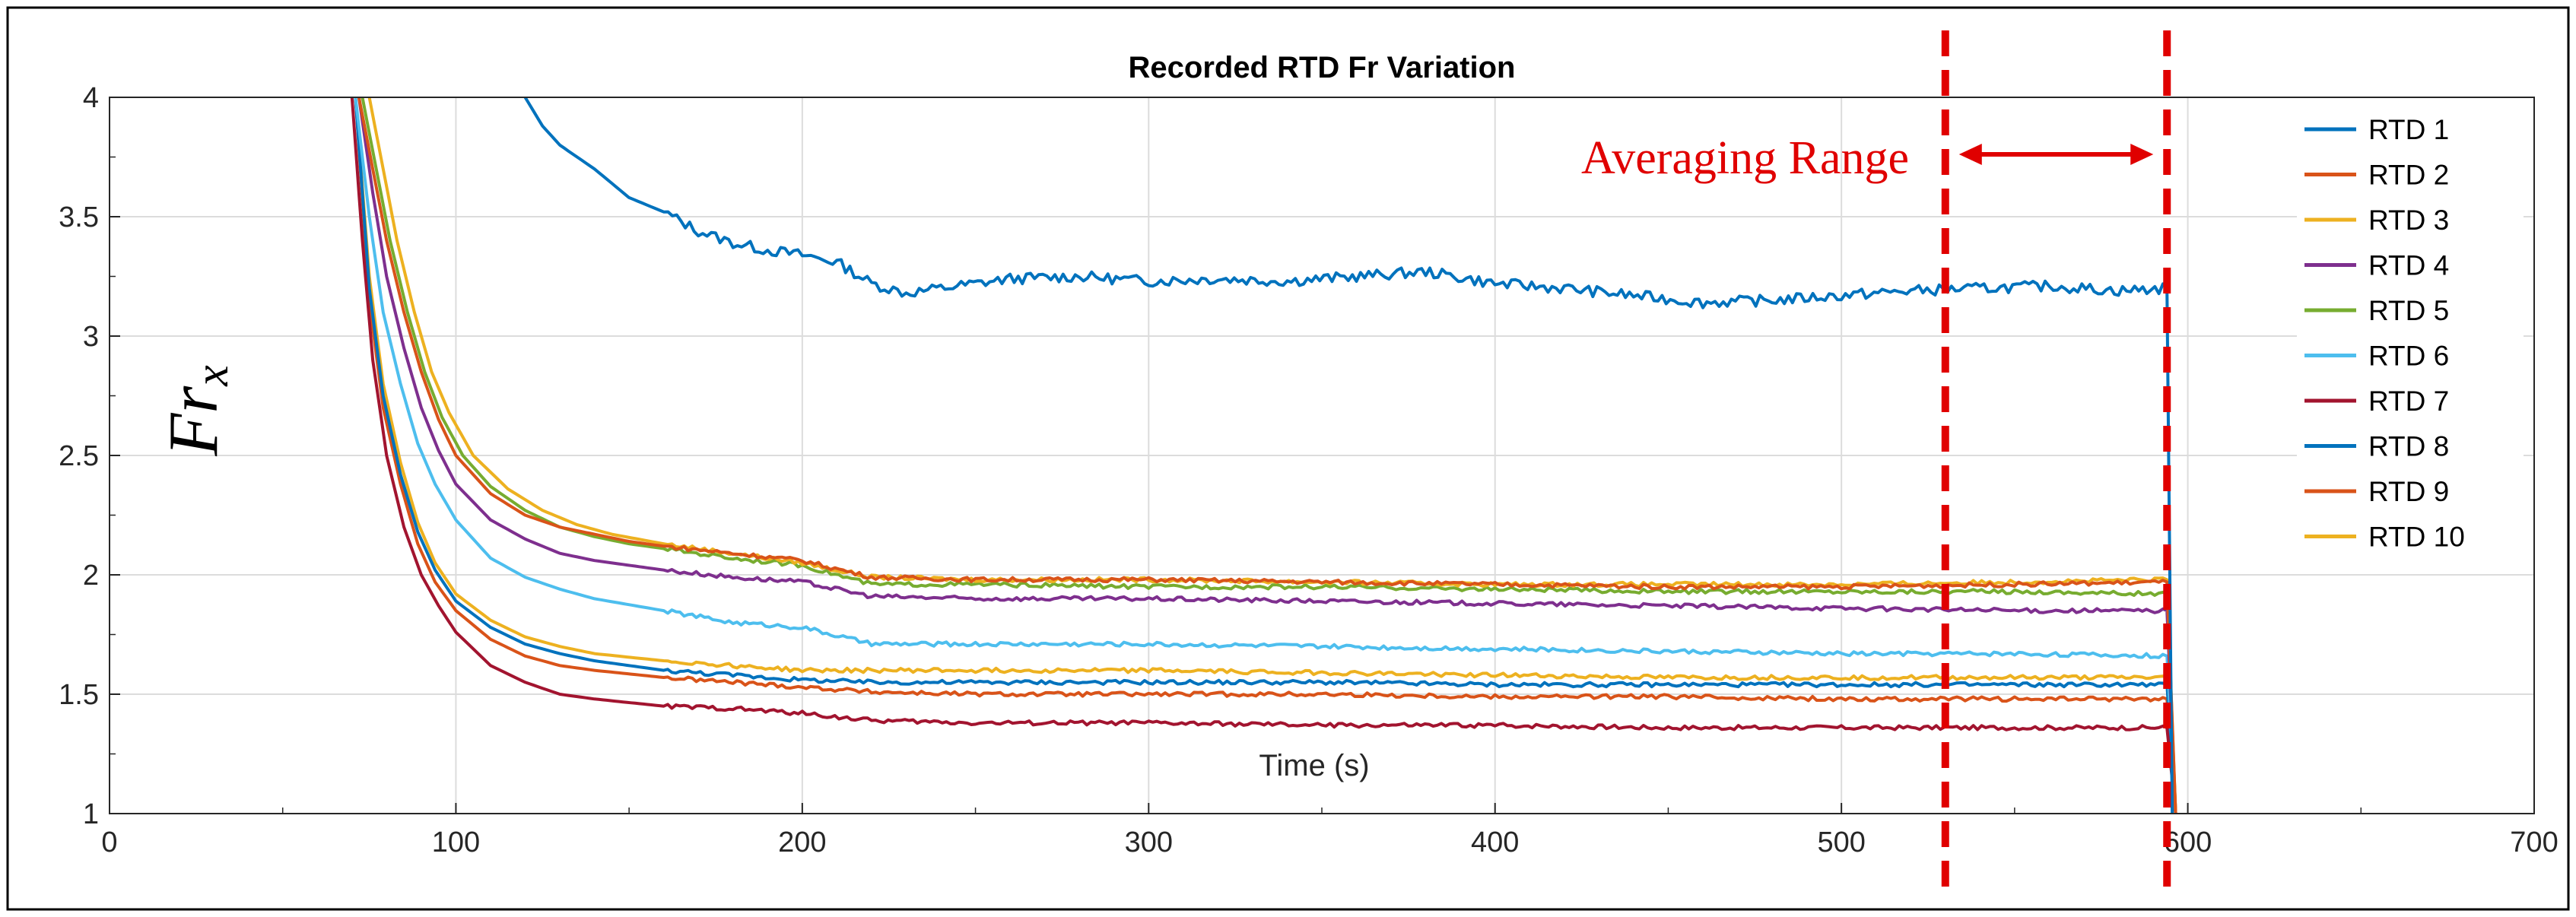 This screenshot has height=917, width=2576. Describe the element at coordinates (2416, 537) in the screenshot. I see `legend-entry-label: RTD 10` at that location.